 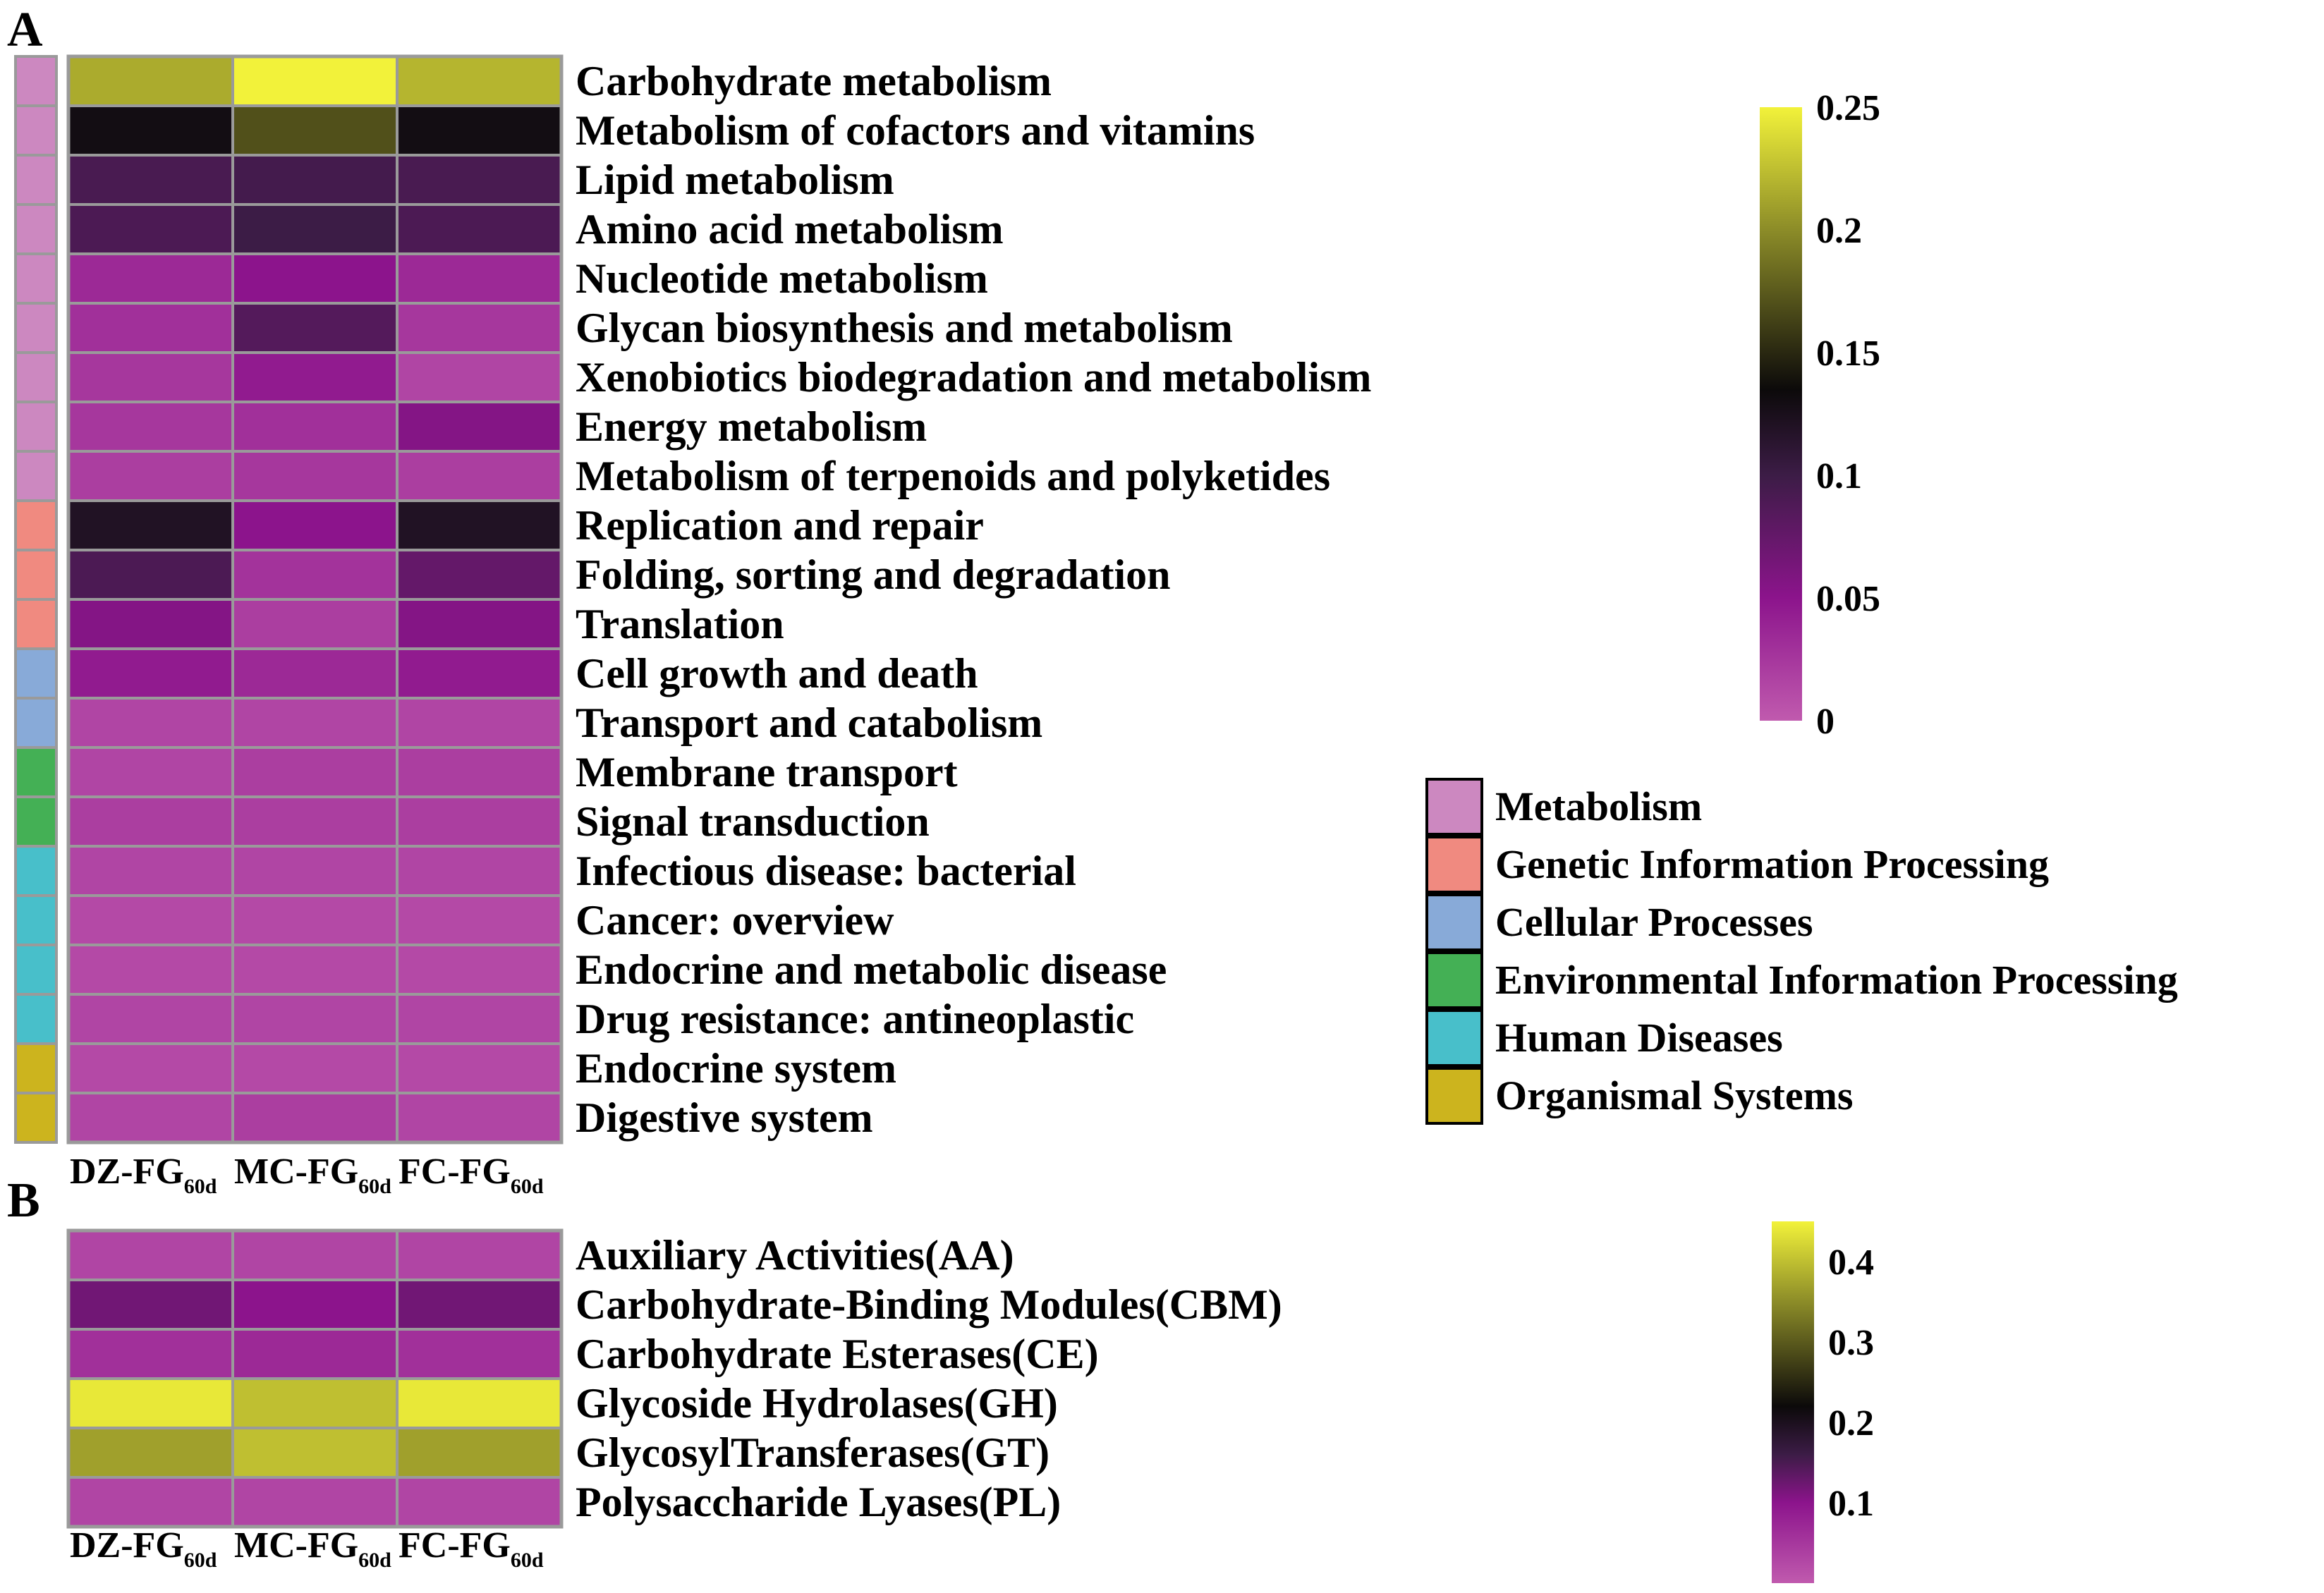 What do you see at coordinates (817, 1403) in the screenshot?
I see `row-label: Glycoside Hydrolases(GH)` at bounding box center [817, 1403].